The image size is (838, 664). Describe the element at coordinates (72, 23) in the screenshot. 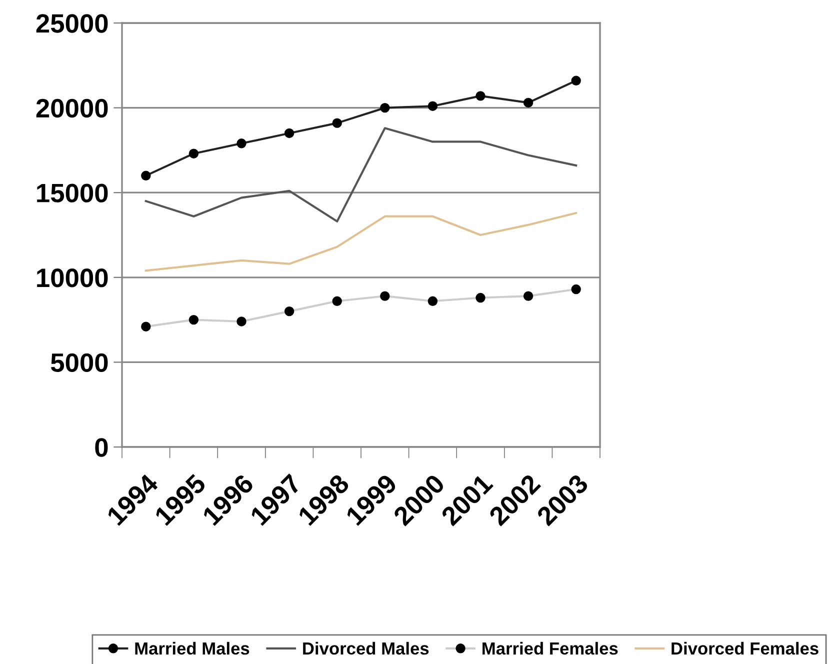

I see `y-tick-label: 25000` at that location.